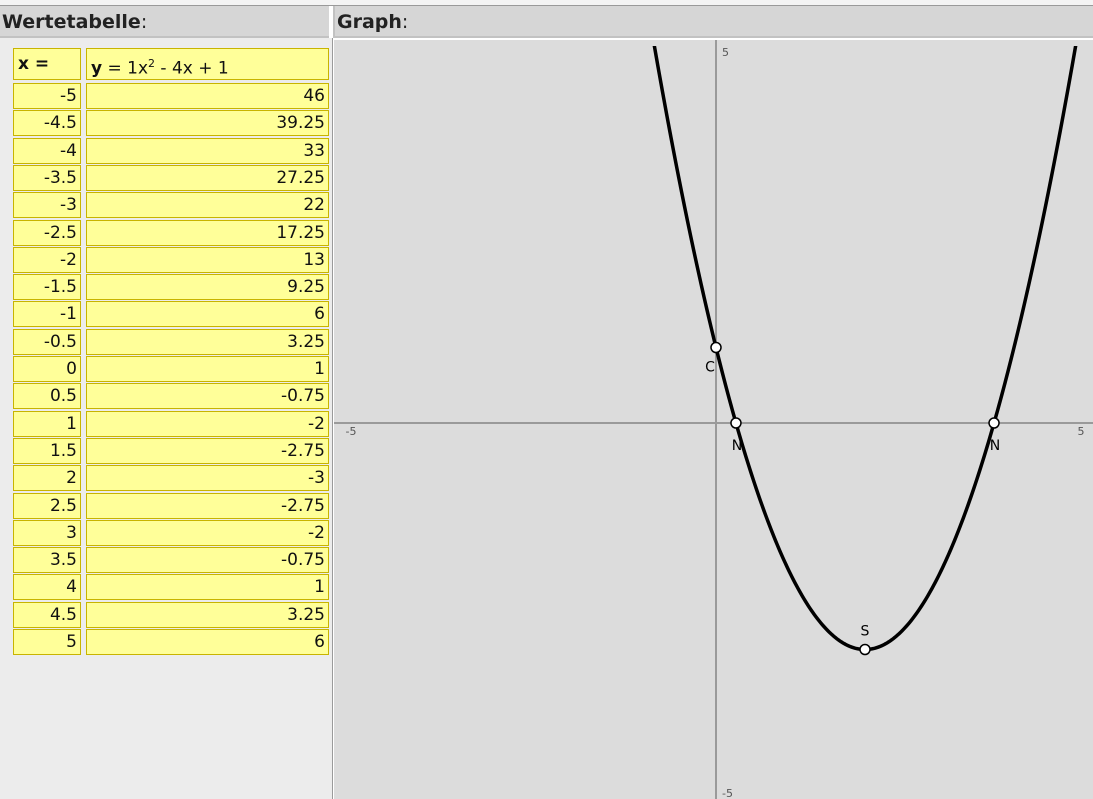 The width and height of the screenshot is (1093, 799). Describe the element at coordinates (47, 587) in the screenshot. I see `table-cell-x: 4` at that location.